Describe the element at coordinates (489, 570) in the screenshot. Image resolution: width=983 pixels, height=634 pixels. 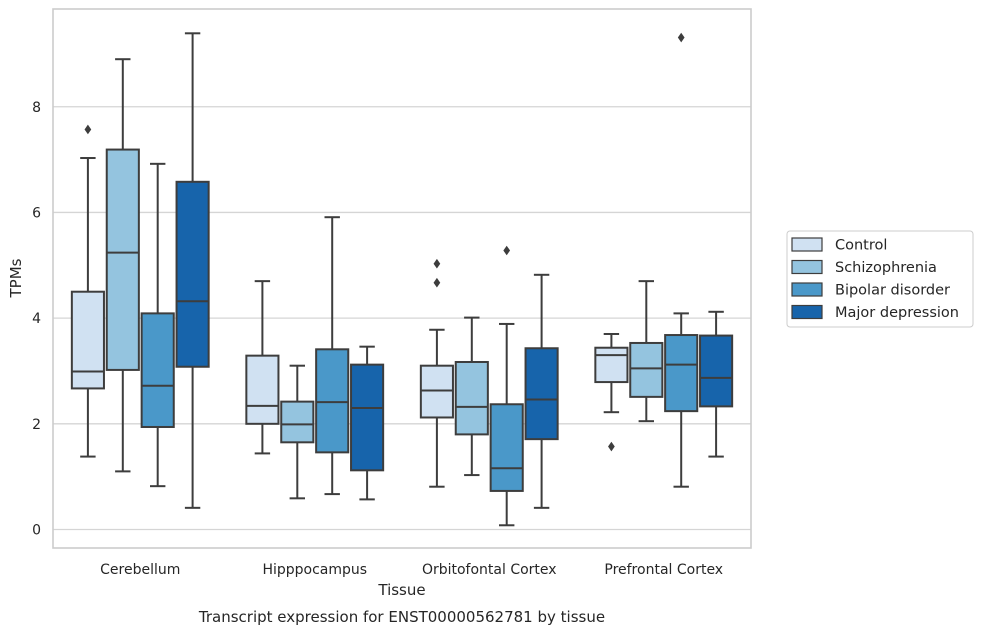
I see `x-tick-label: Orbitofontal Cortex` at that location.